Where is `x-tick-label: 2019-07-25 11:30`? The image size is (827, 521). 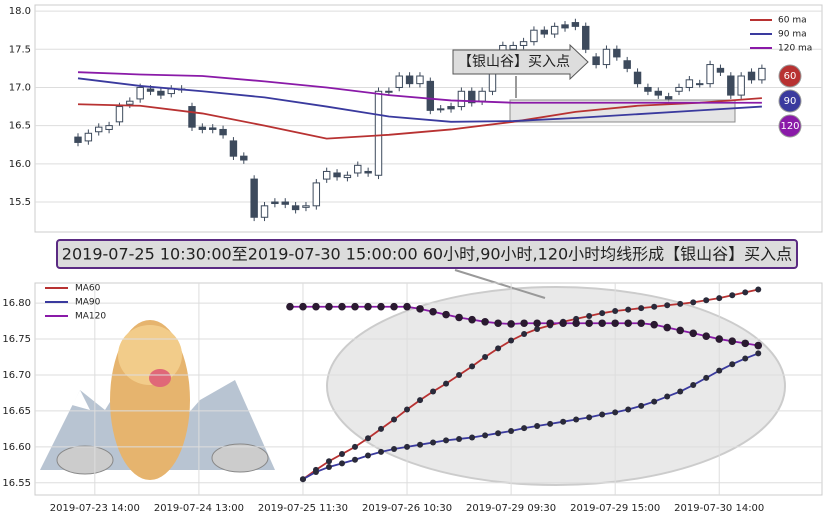 x-tick-label: 2019-07-25 11:30 is located at coordinates (303, 508).